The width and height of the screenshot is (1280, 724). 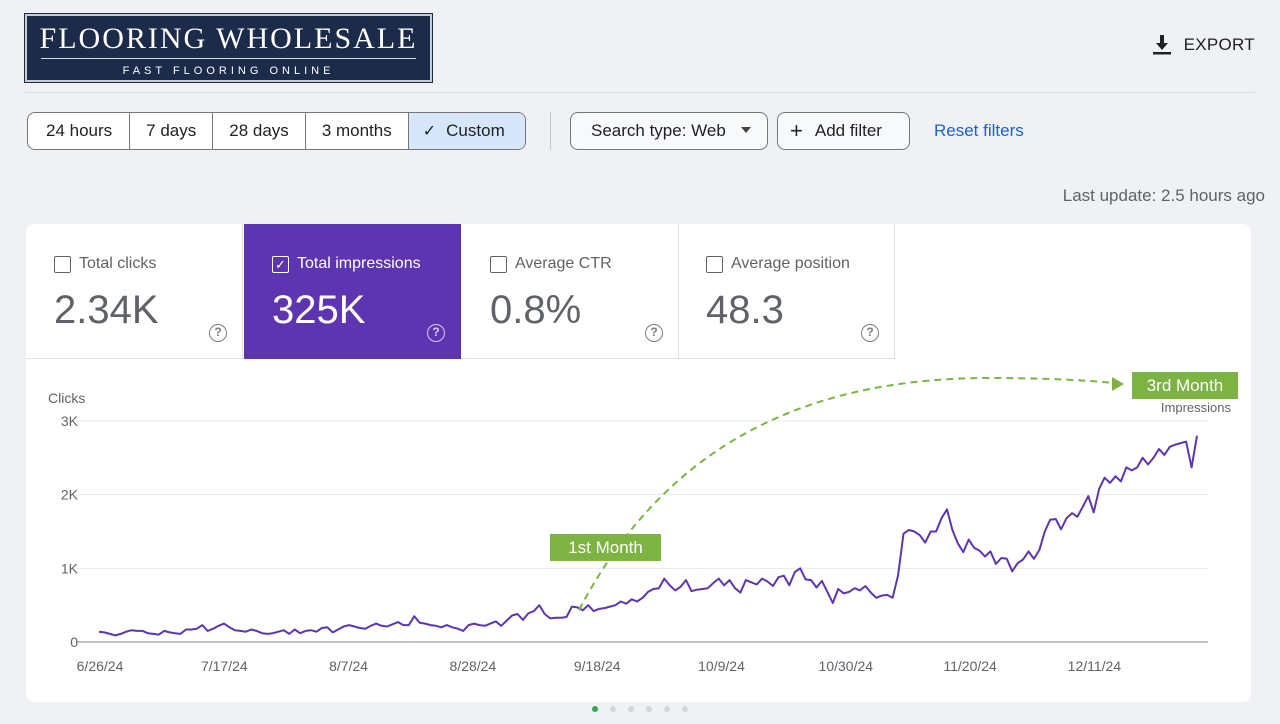 What do you see at coordinates (224, 666) in the screenshot?
I see `x-tick-label: 7/17/24` at bounding box center [224, 666].